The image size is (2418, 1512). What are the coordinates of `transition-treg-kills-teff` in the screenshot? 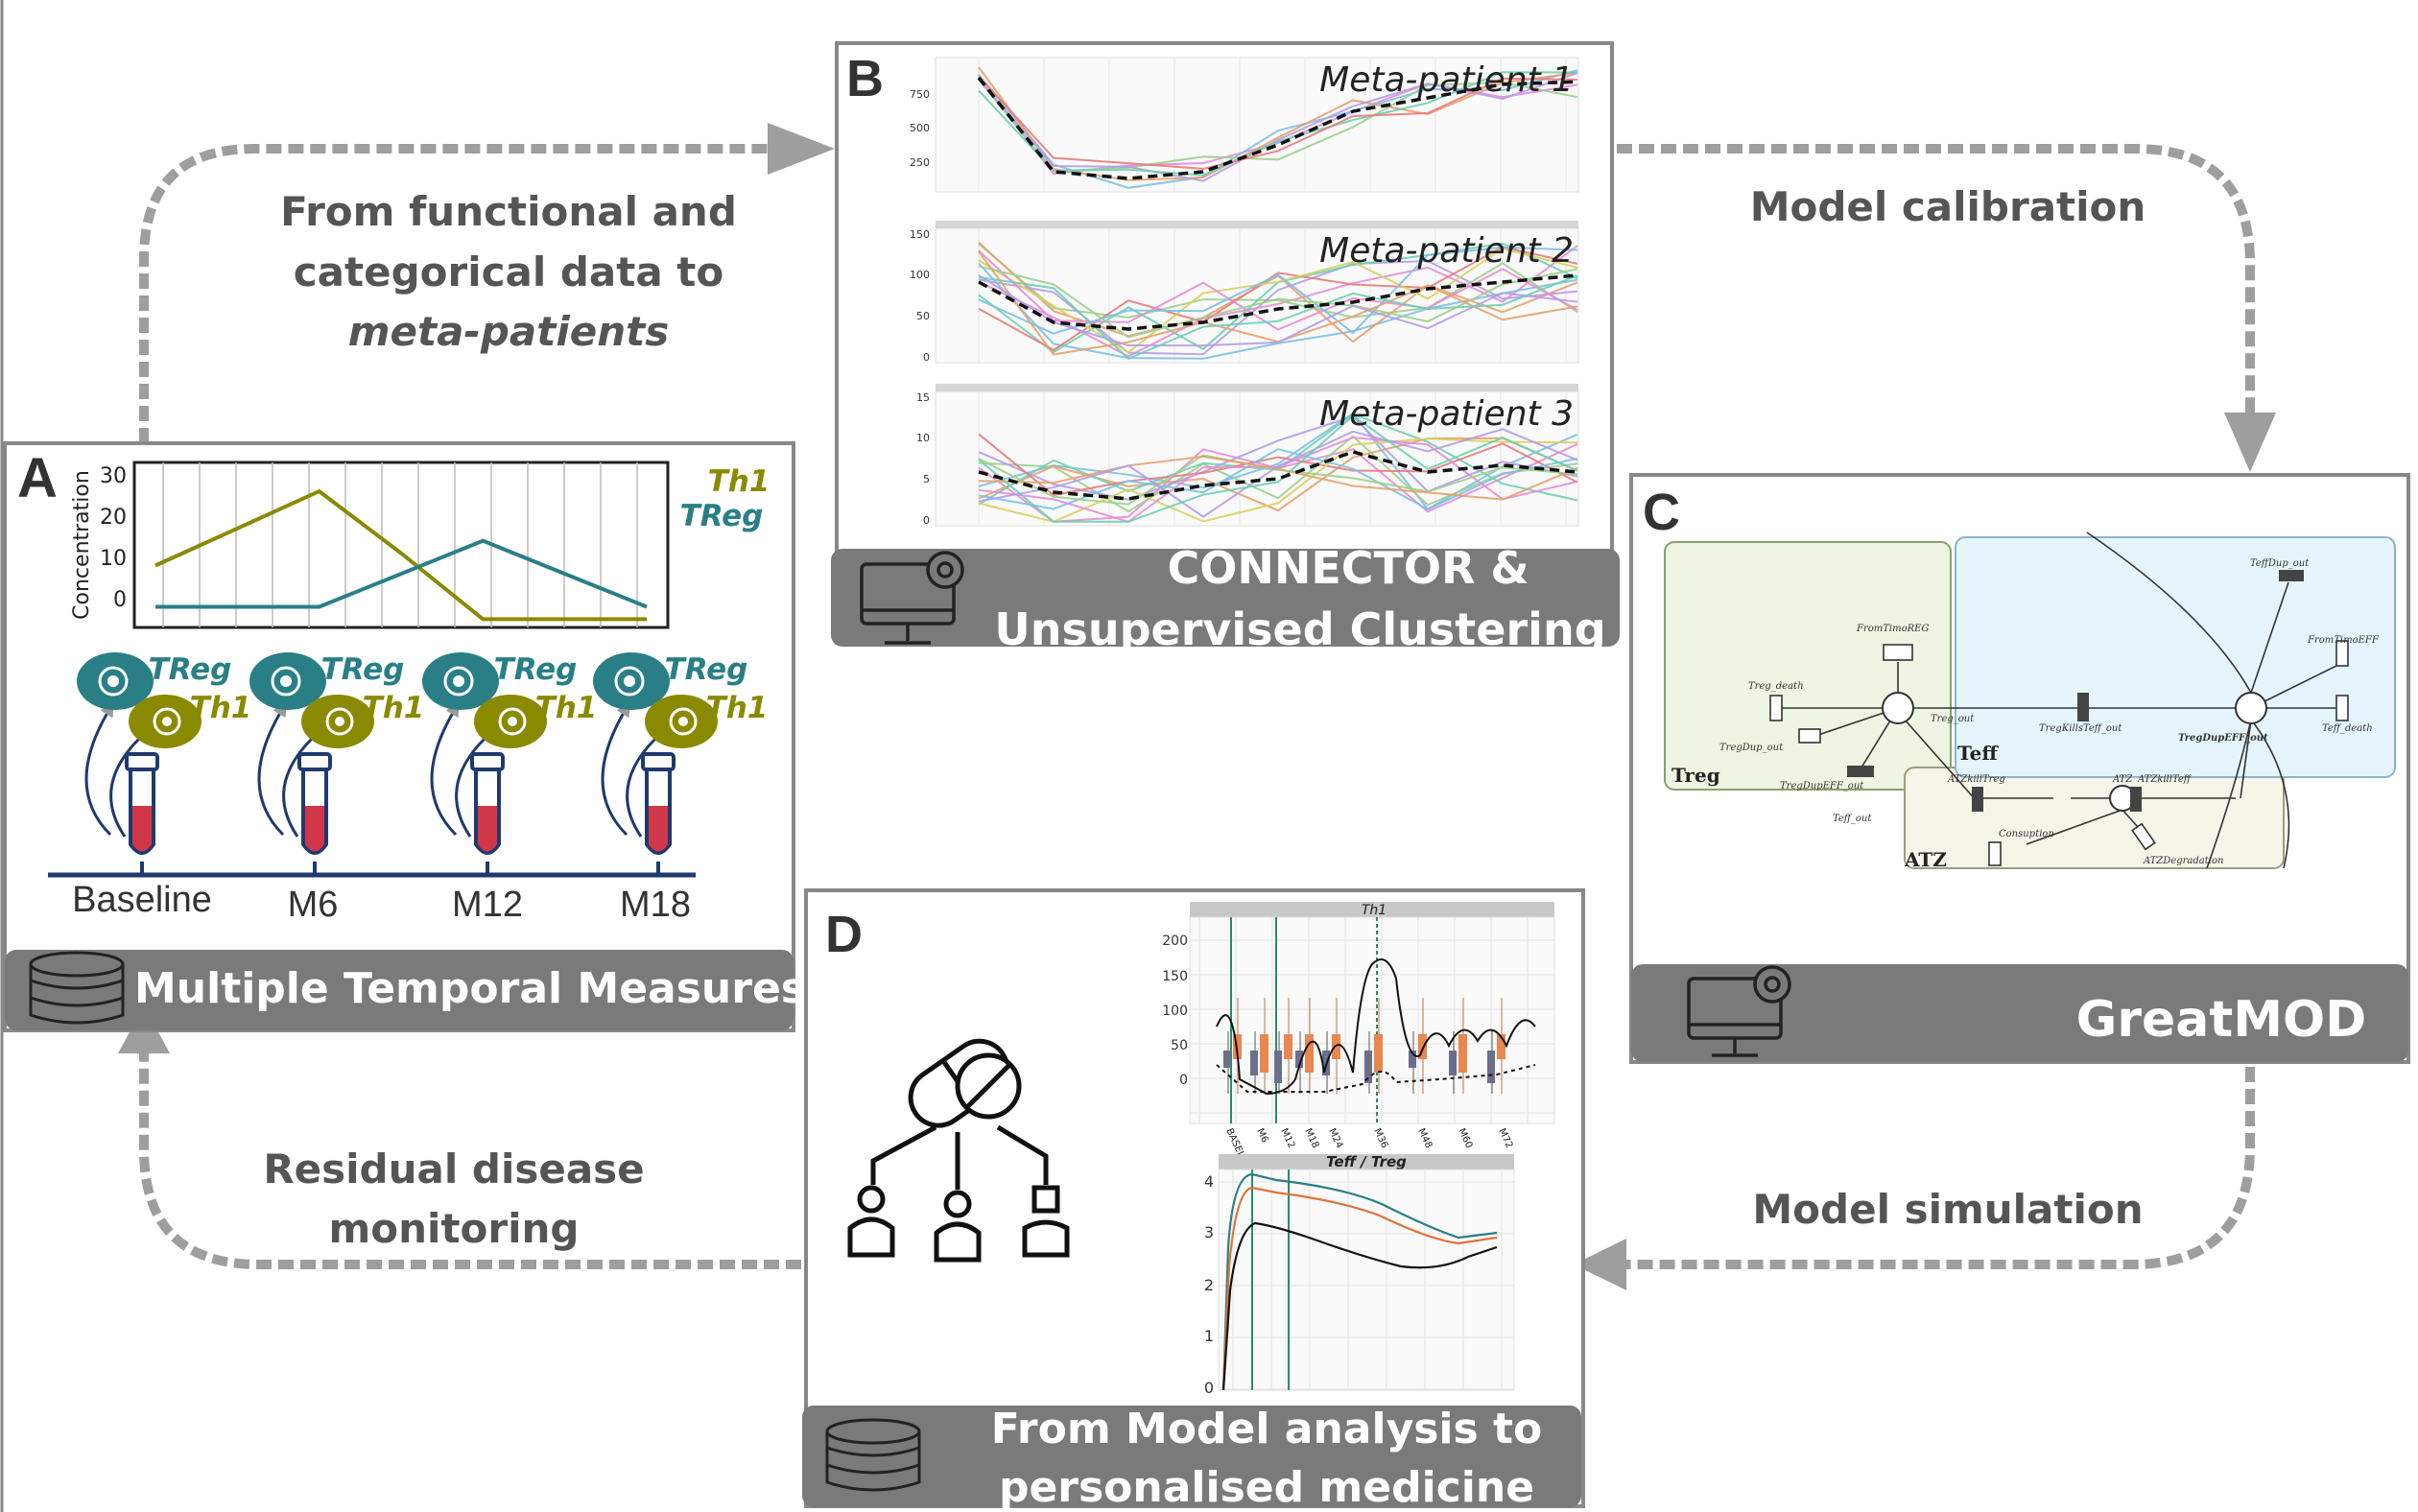 It's located at (2083, 707).